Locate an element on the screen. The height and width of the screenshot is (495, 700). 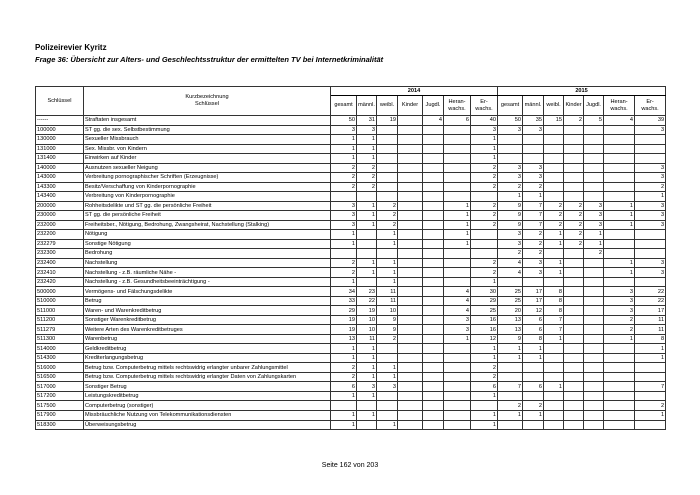
row-key: 131400 is located at coordinates (59, 158).